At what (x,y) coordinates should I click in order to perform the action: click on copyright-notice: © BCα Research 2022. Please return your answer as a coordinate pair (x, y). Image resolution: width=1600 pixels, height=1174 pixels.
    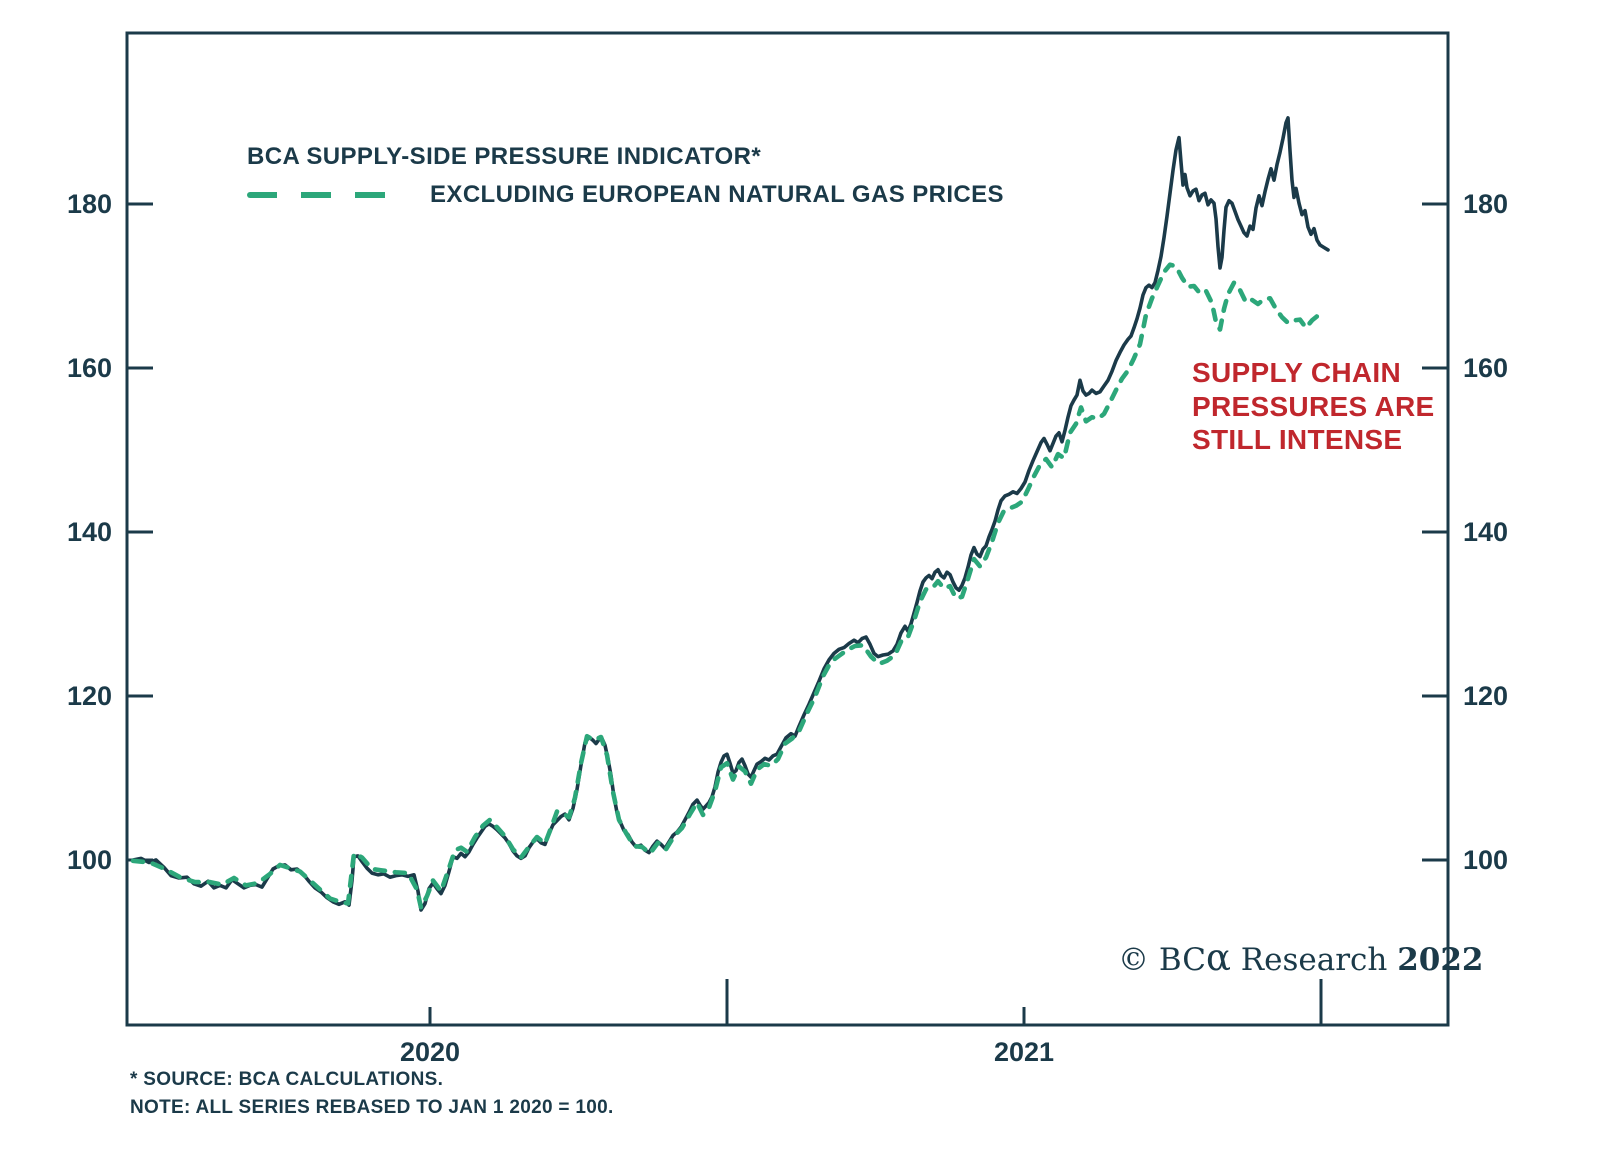
    Looking at the image, I should click on (1301, 958).